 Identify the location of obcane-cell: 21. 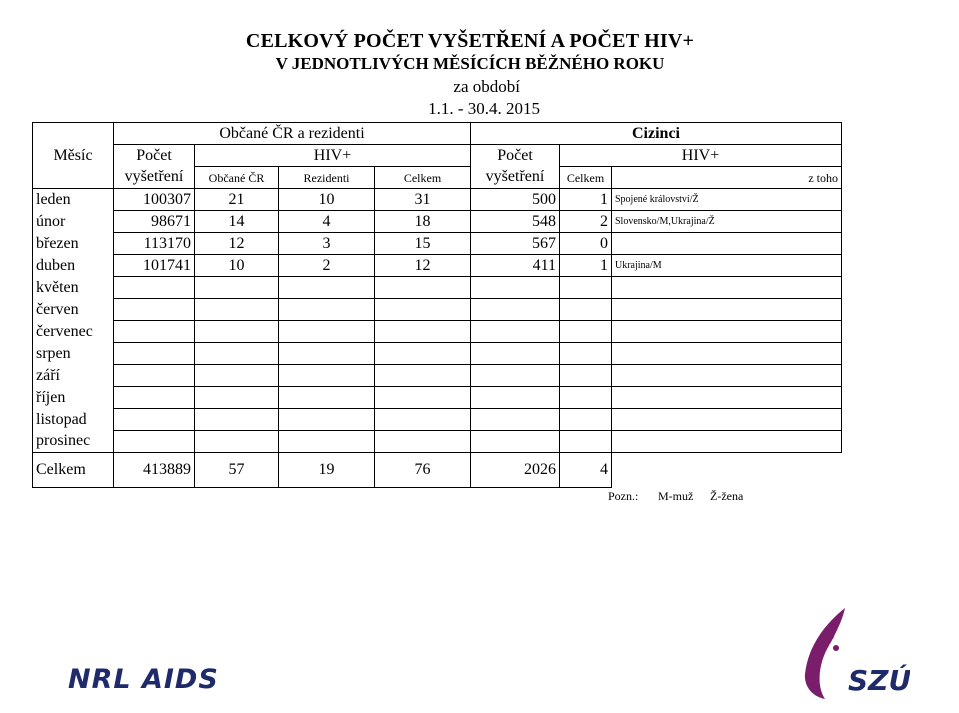
(236, 199).